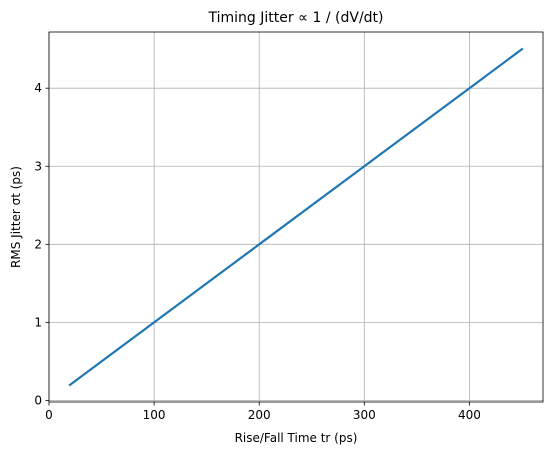 The image size is (554, 455). I want to click on y-tick-label: 2, so click(38, 244).